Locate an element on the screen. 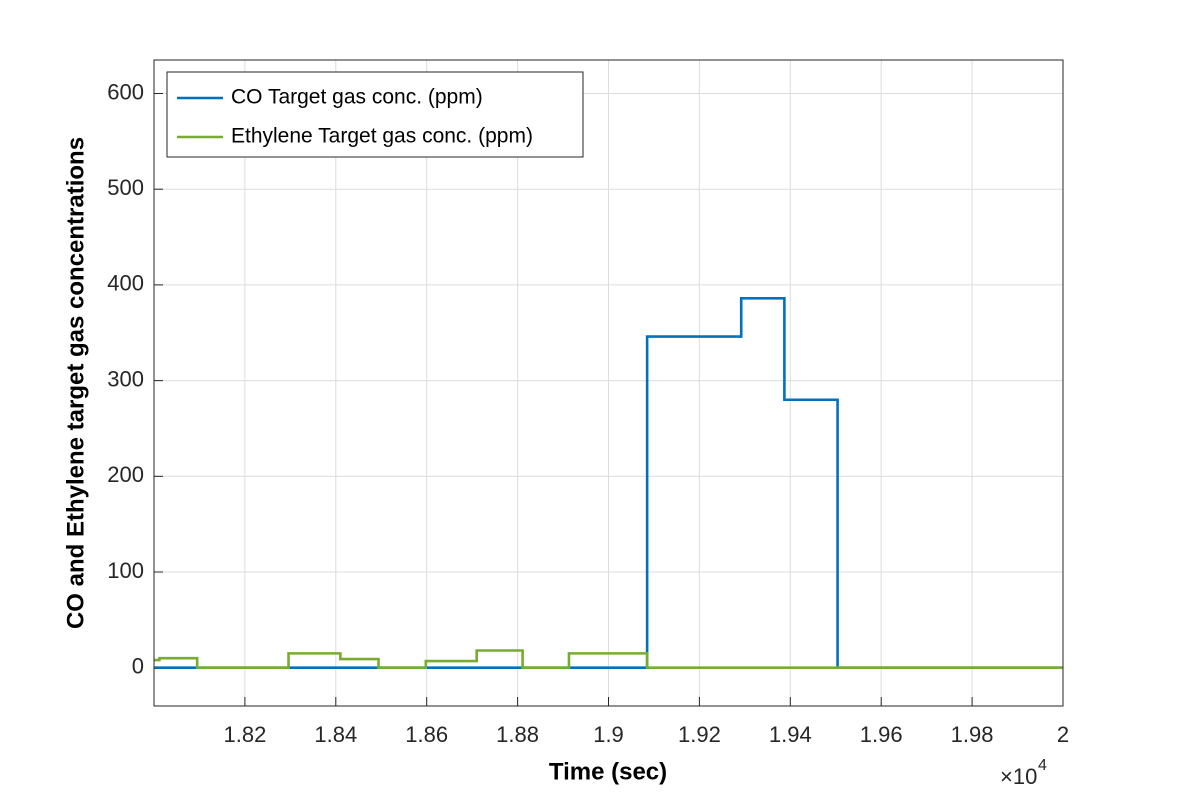 The width and height of the screenshot is (1177, 795). x-tick-label: 1.84 is located at coordinates (335, 734).